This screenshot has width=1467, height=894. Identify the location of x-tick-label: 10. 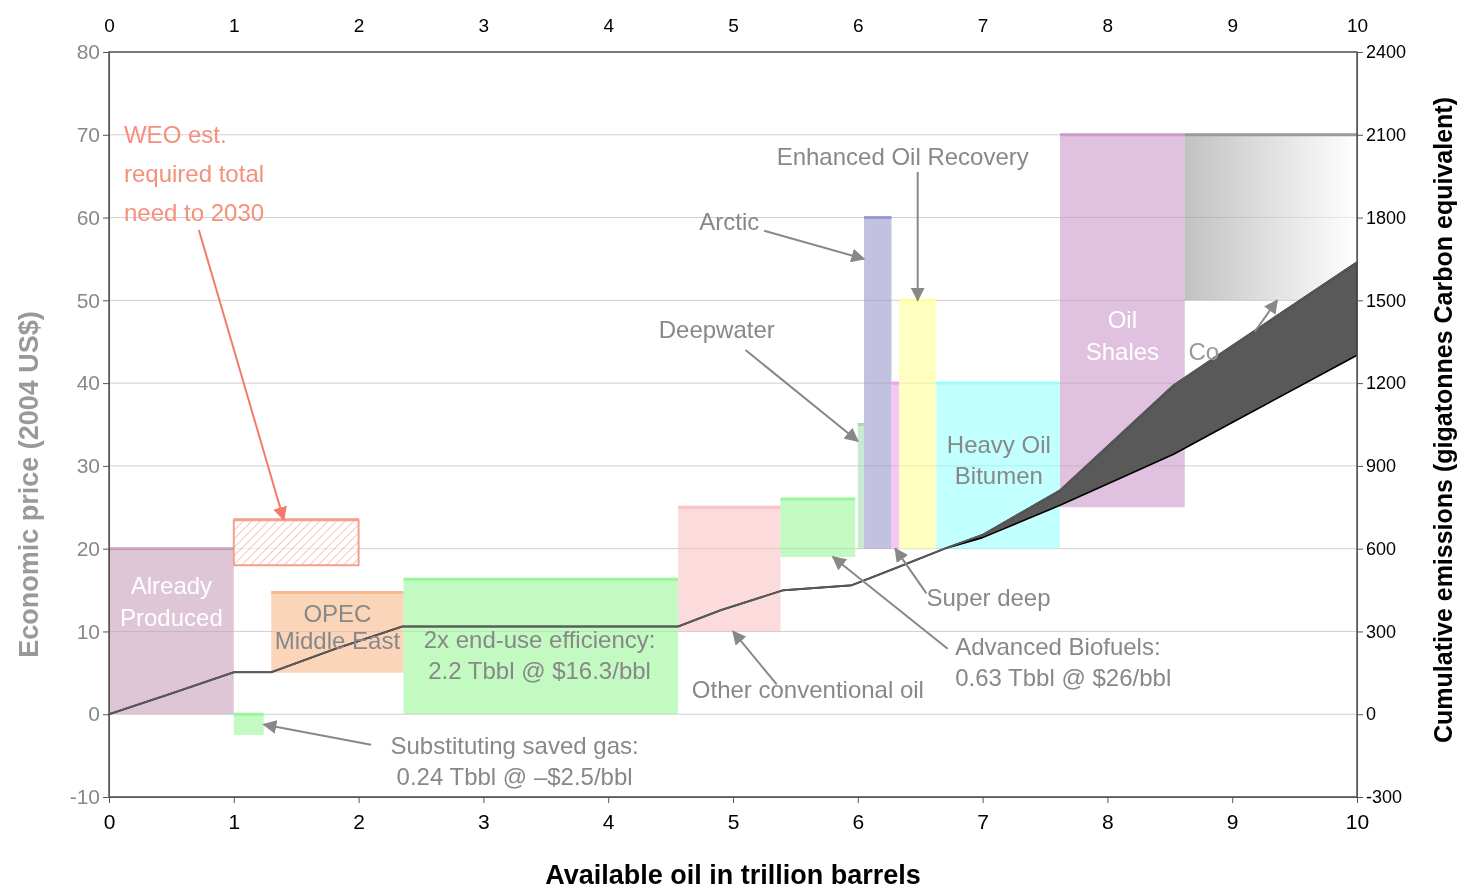
(1357, 25).